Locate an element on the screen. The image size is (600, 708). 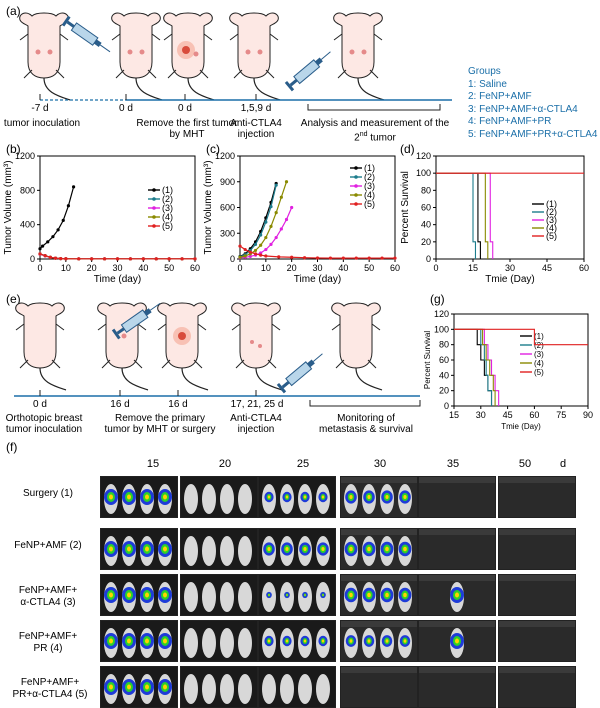
y-tick-label: 120 is located at coordinates (441, 314).